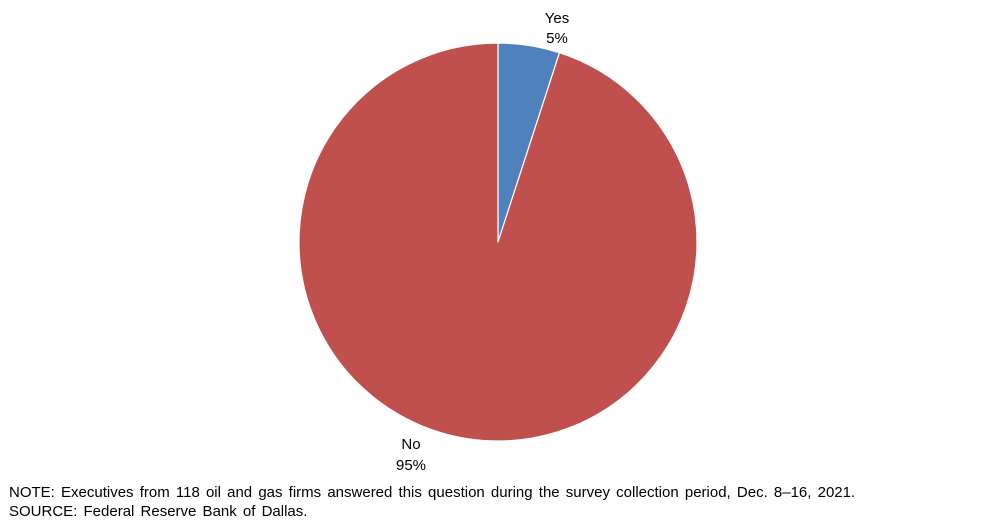  Describe the element at coordinates (557, 18) in the screenshot. I see `slice-label-yes: Yes` at that location.